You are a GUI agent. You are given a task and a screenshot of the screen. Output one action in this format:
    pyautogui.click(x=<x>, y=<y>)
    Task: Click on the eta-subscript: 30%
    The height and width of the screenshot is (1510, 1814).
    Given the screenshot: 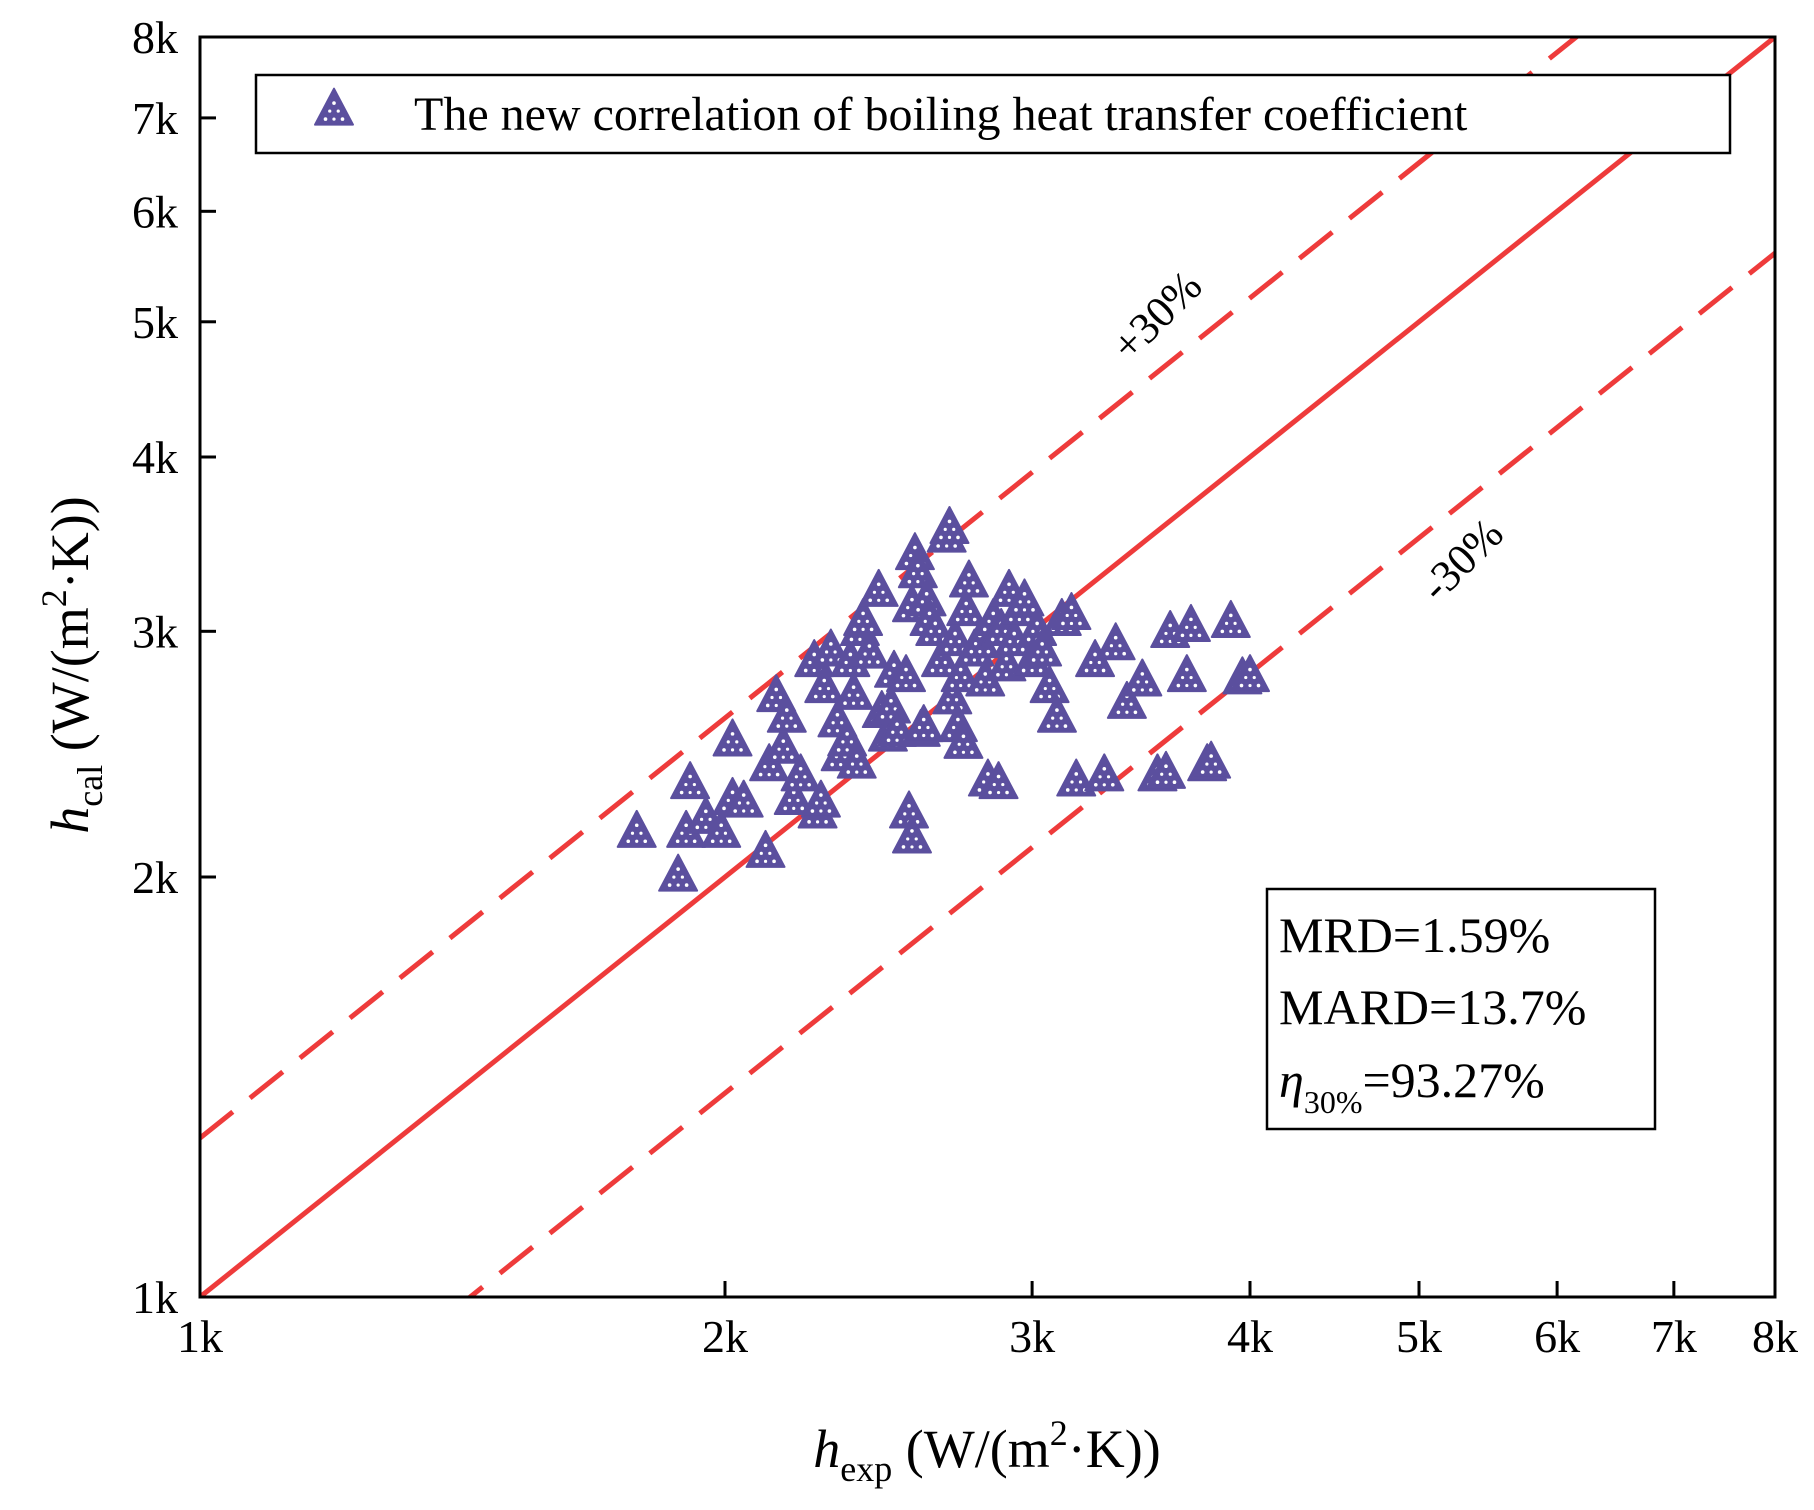 What is the action you would take?
    pyautogui.click(x=1333, y=1102)
    